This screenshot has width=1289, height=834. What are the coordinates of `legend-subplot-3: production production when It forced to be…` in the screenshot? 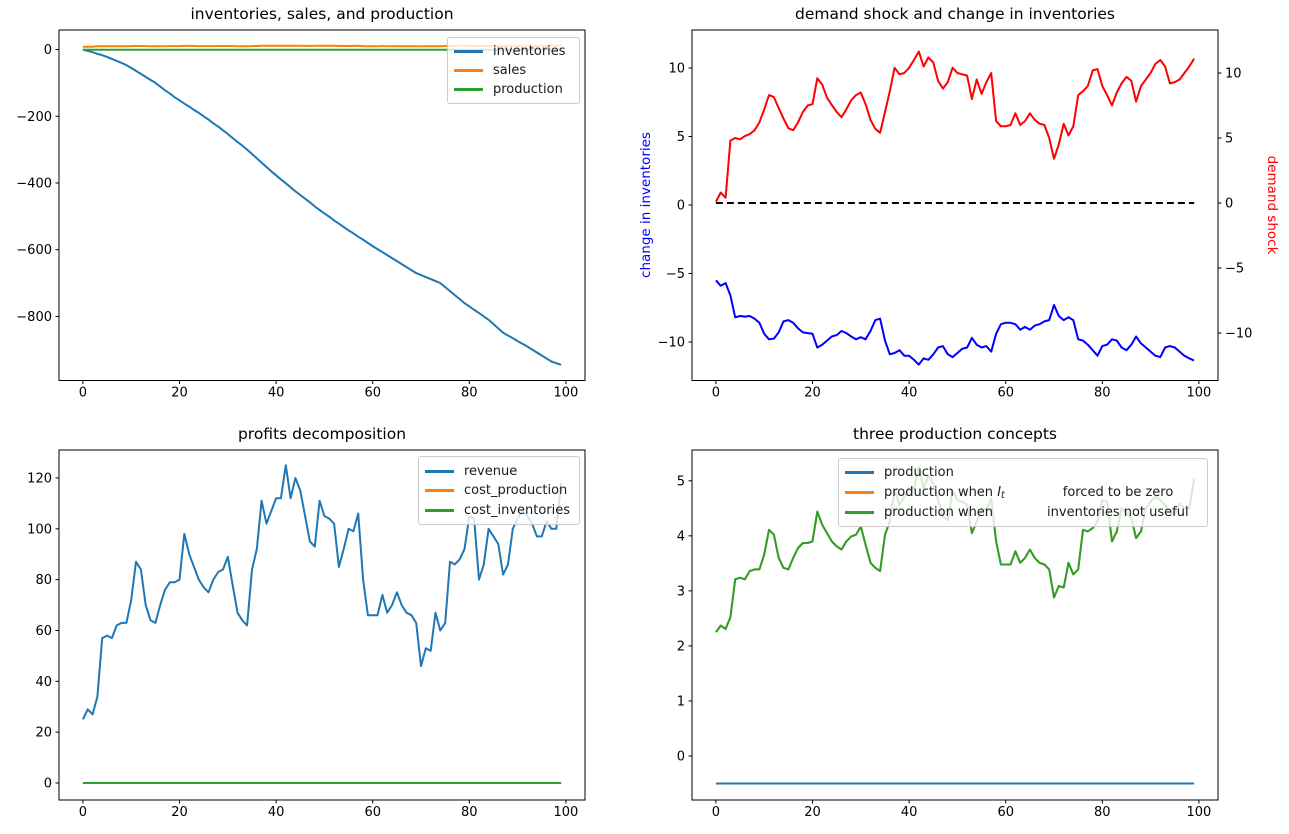 It's located at (1023, 492).